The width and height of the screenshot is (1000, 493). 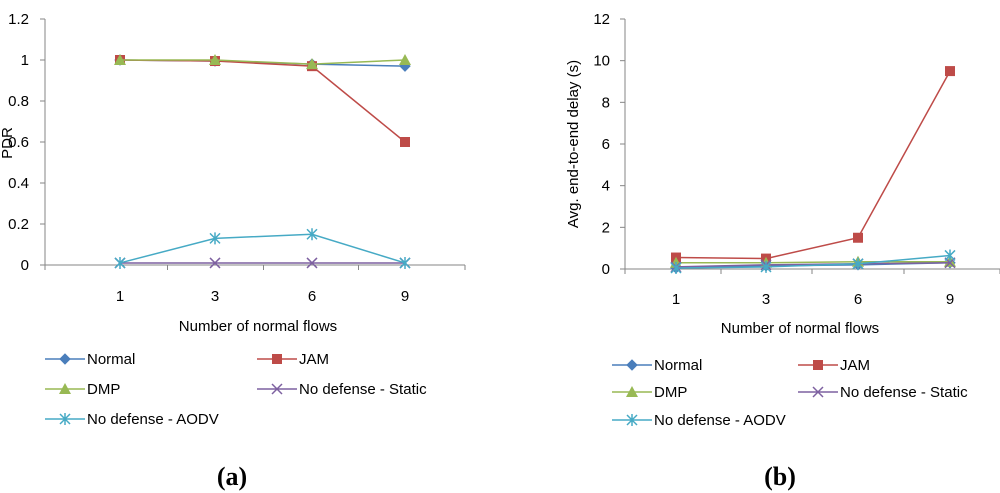 I want to click on y-tick-label: 12, so click(x=601, y=19).